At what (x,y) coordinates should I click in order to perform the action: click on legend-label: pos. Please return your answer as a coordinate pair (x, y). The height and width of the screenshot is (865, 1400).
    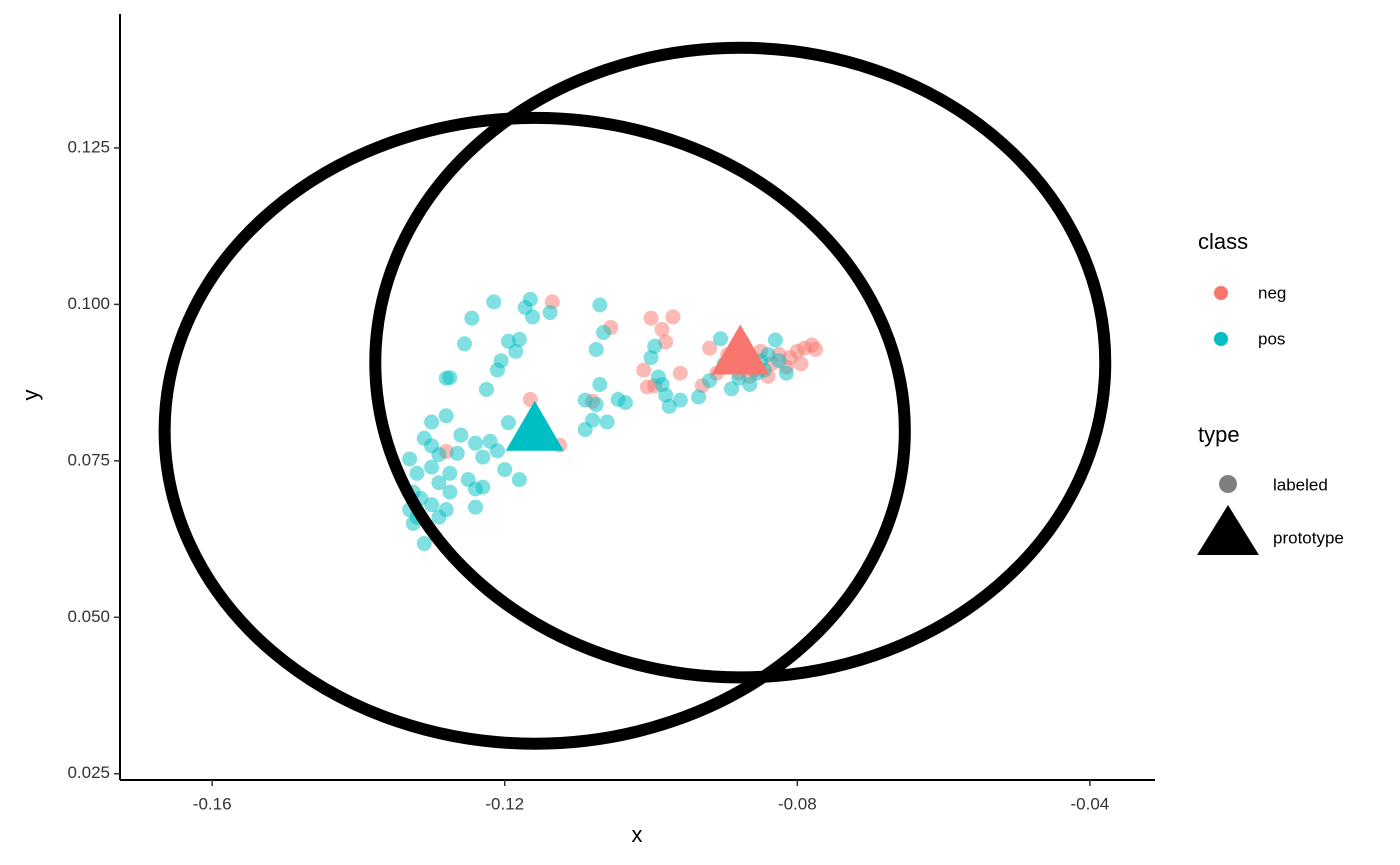
    Looking at the image, I should click on (1271, 338).